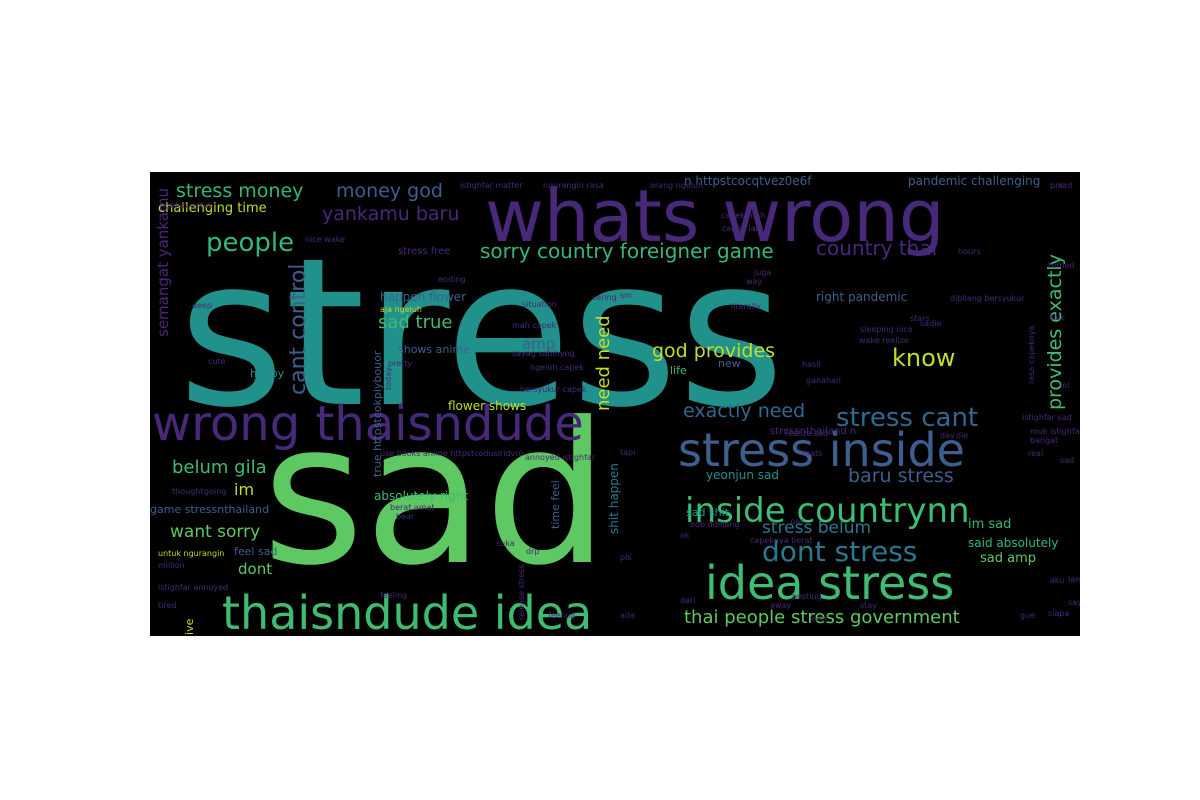 The width and height of the screenshot is (1200, 800). What do you see at coordinates (298, 329) in the screenshot?
I see `word-cant-control: cant control` at bounding box center [298, 329].